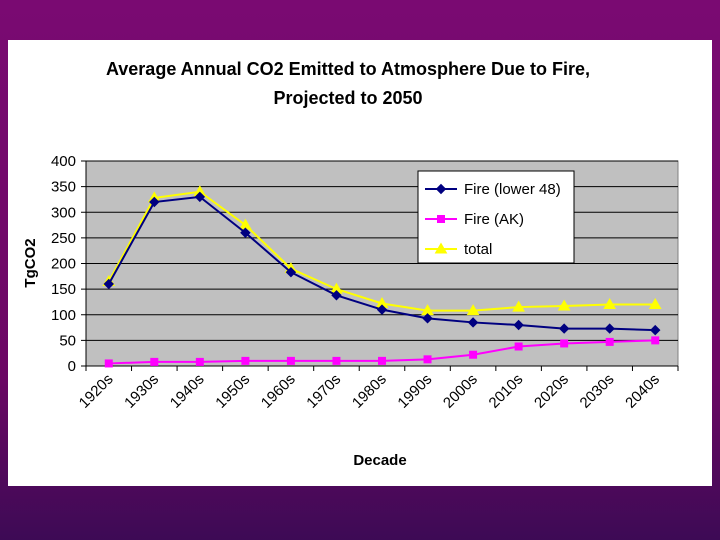 The height and width of the screenshot is (540, 720). Describe the element at coordinates (642, 391) in the screenshot. I see `x-tick-label: 2040s` at that location.